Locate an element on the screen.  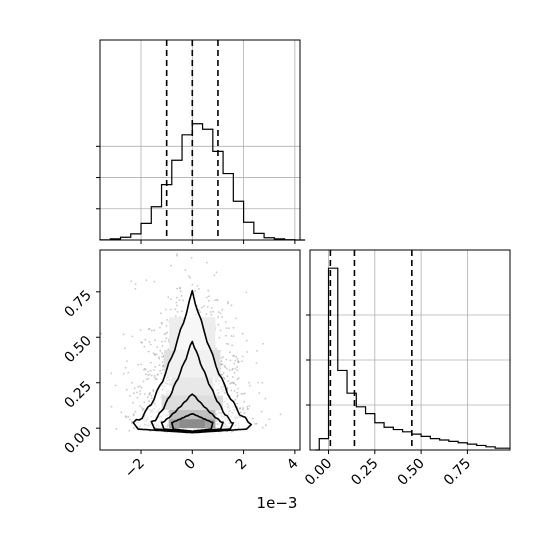
y-tick-label: 0.50 is located at coordinates (77, 349).